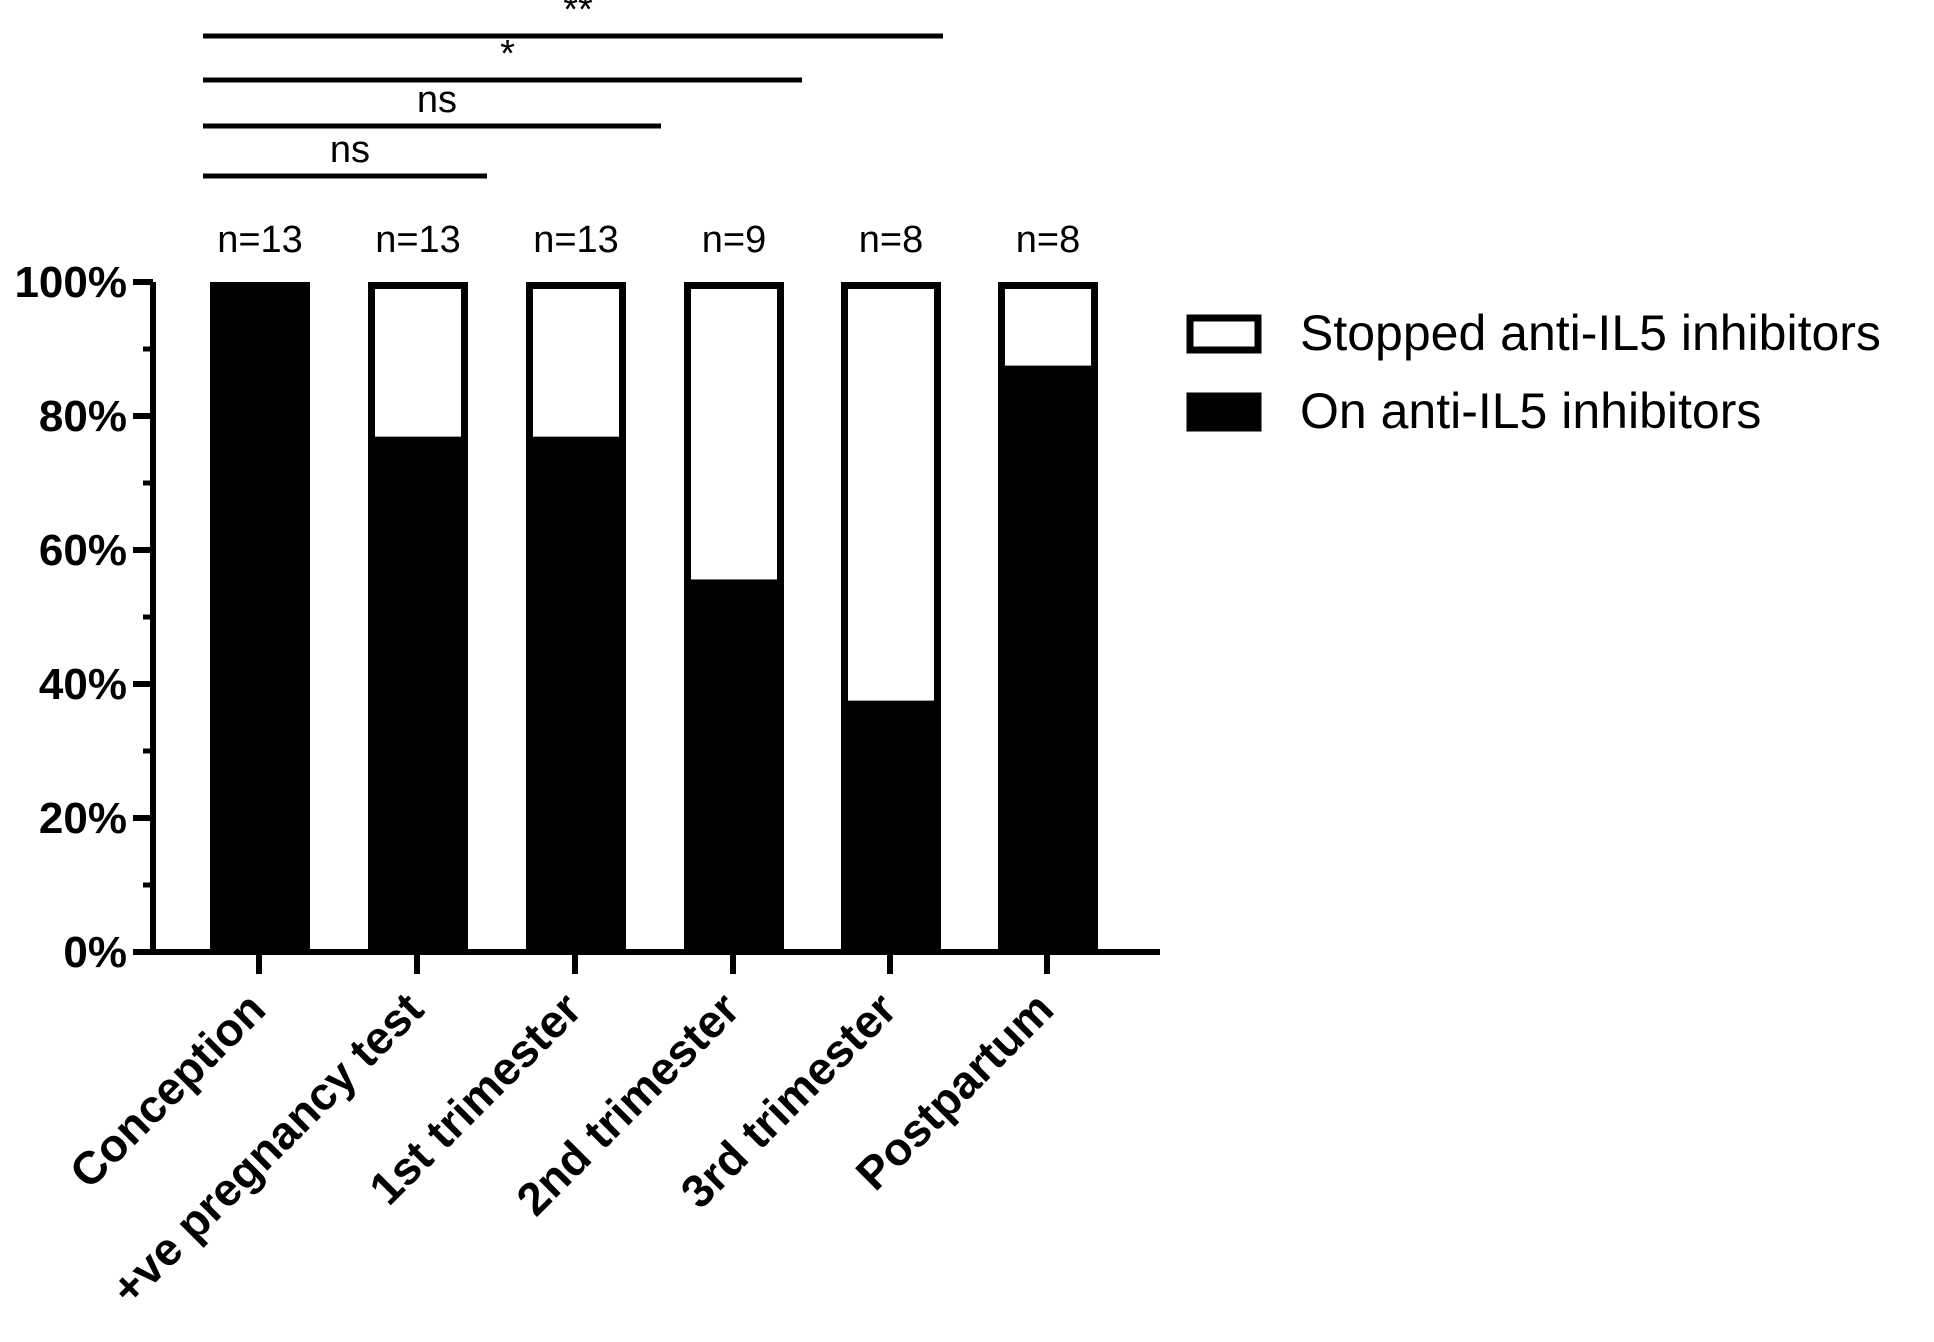 The height and width of the screenshot is (1342, 1934). What do you see at coordinates (70, 282) in the screenshot?
I see `y-tick-label: 100%` at bounding box center [70, 282].